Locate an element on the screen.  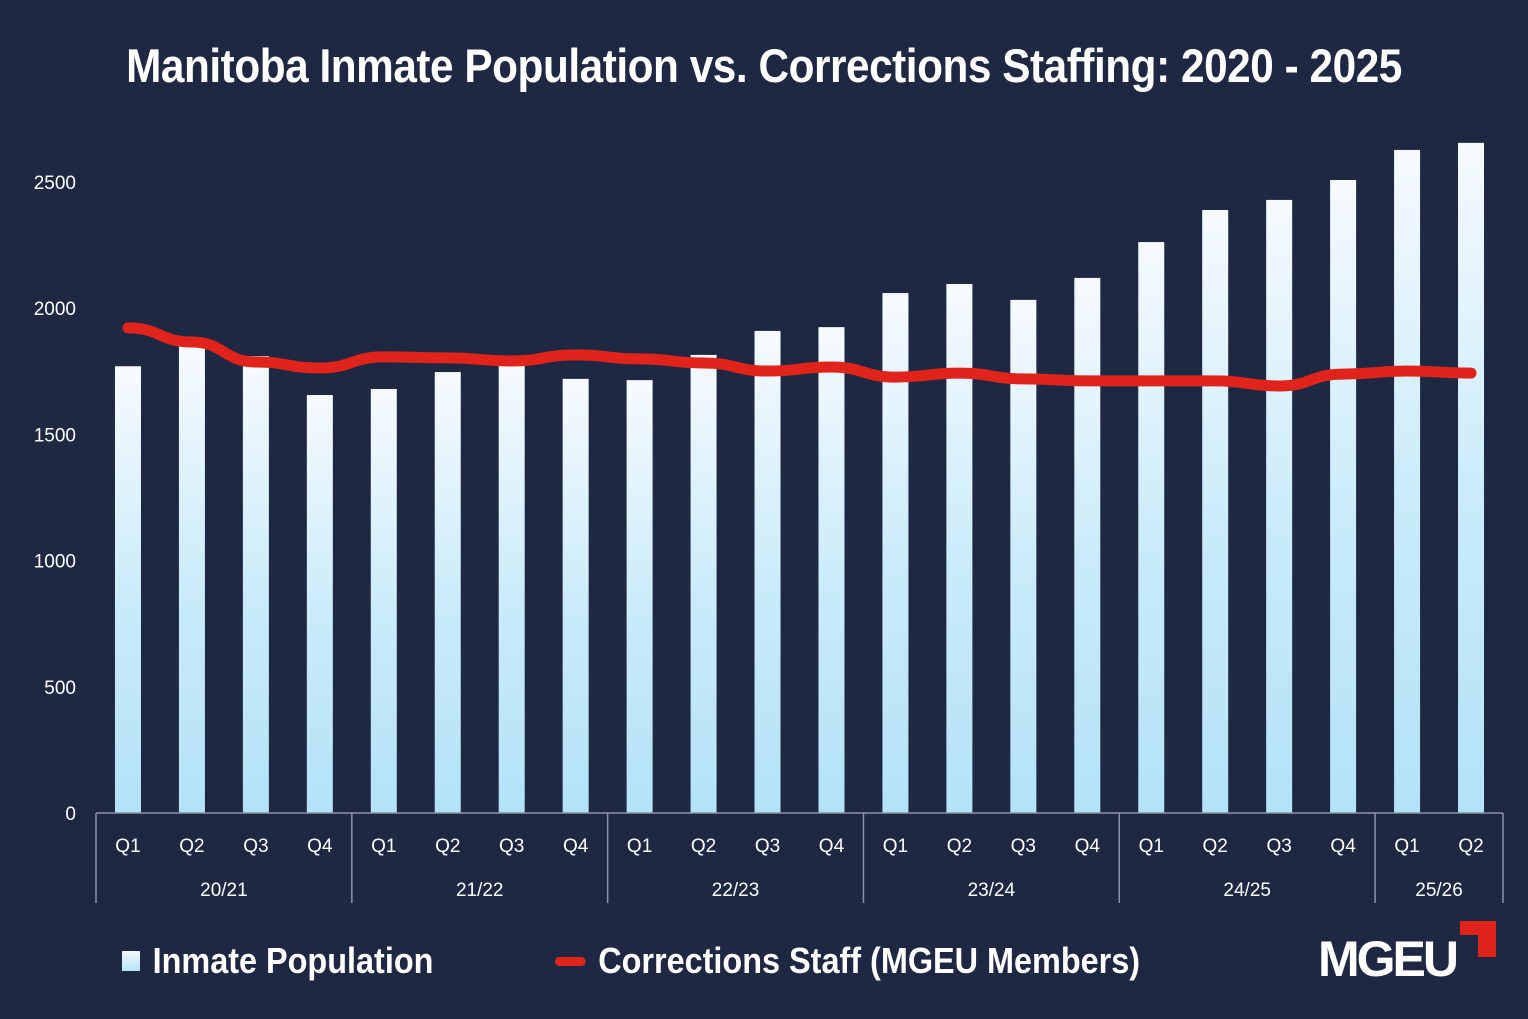
x-group-label: 24/25 is located at coordinates (1247, 890).